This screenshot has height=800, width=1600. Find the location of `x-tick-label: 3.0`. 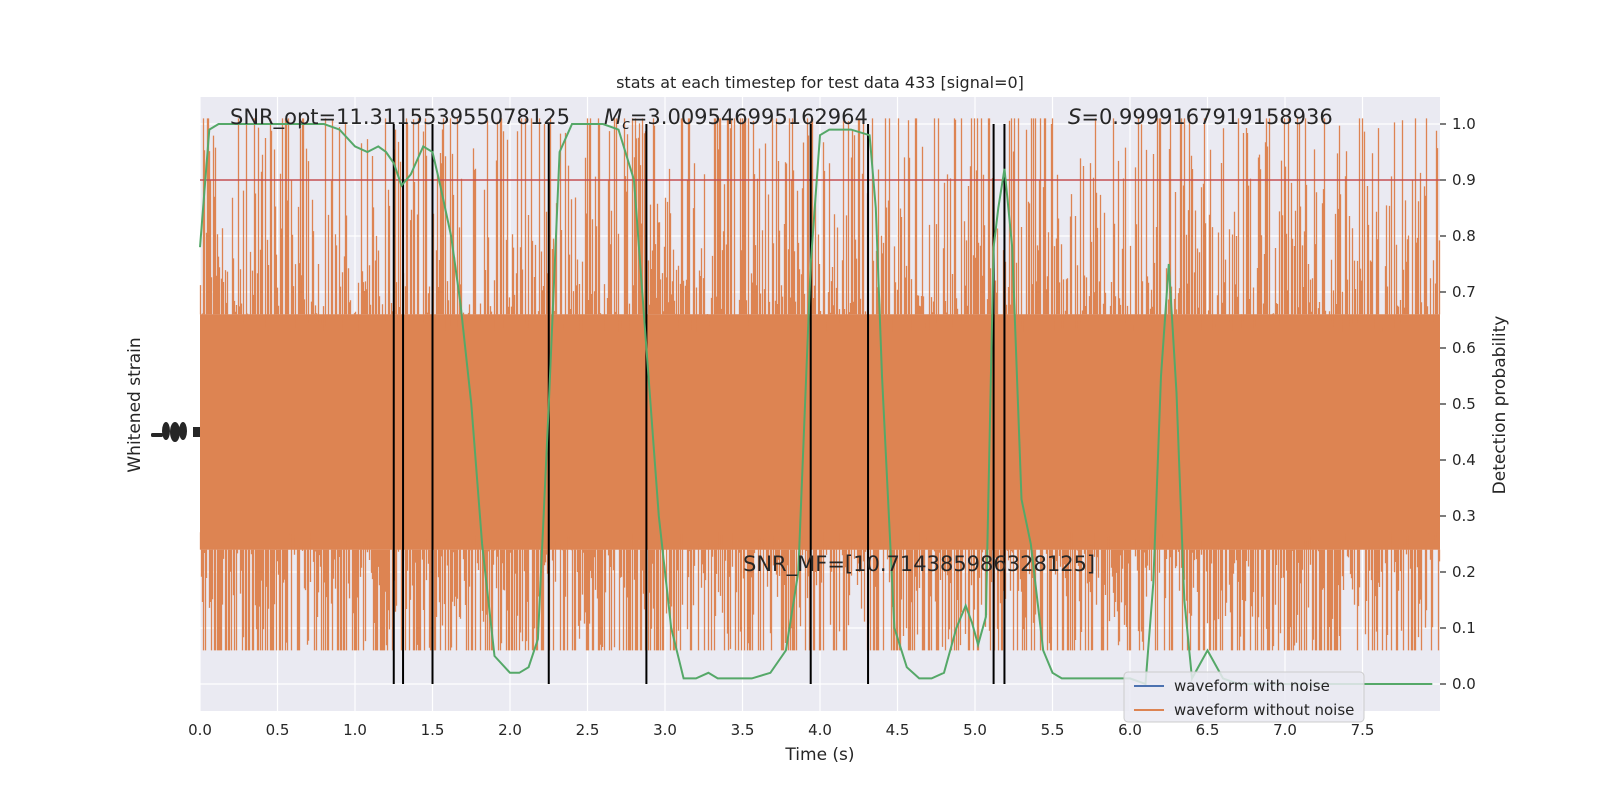

x-tick-label: 3.0 is located at coordinates (665, 730).